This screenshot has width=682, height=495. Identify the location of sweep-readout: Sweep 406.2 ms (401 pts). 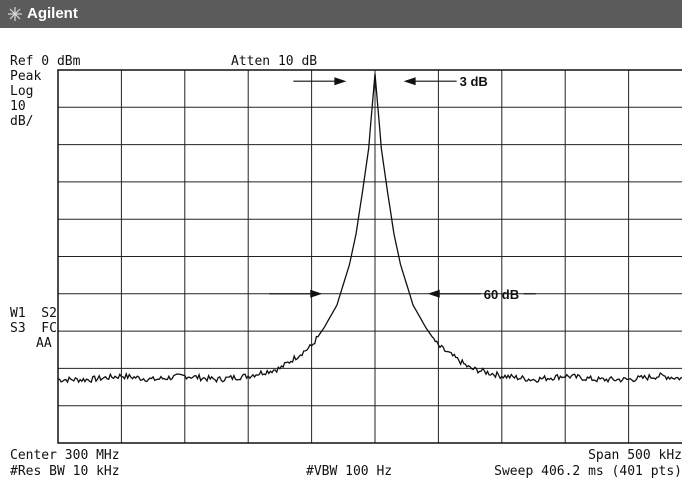
(588, 471).